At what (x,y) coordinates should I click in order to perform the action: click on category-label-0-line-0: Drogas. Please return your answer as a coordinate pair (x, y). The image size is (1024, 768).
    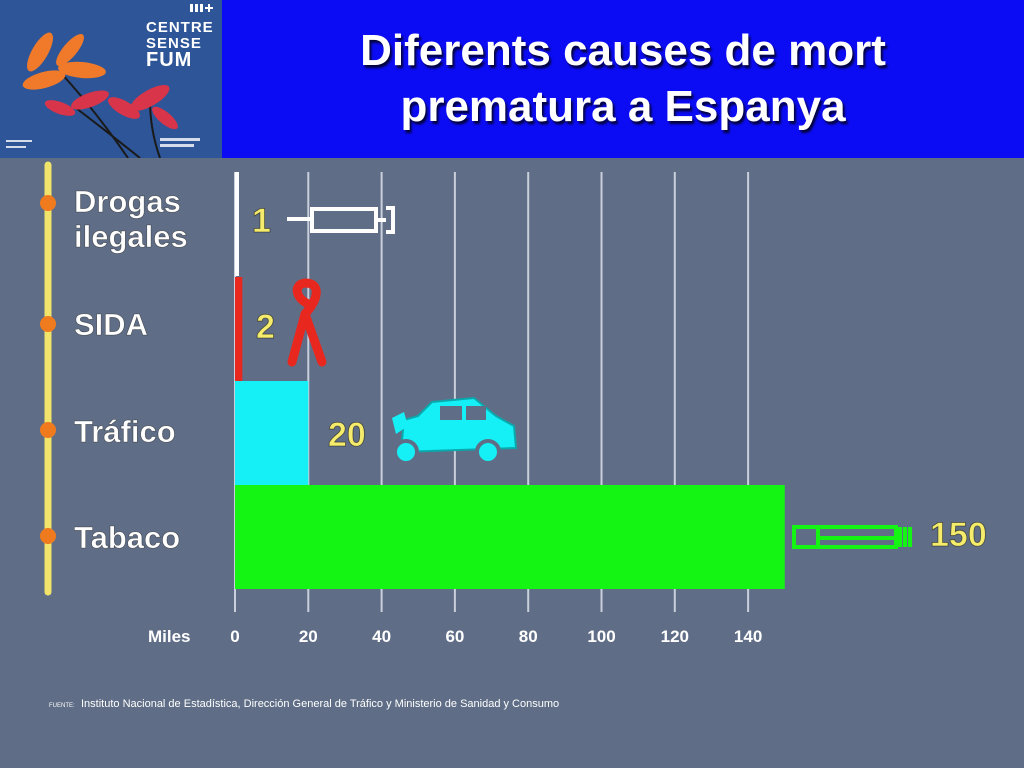
    Looking at the image, I should click on (127, 201).